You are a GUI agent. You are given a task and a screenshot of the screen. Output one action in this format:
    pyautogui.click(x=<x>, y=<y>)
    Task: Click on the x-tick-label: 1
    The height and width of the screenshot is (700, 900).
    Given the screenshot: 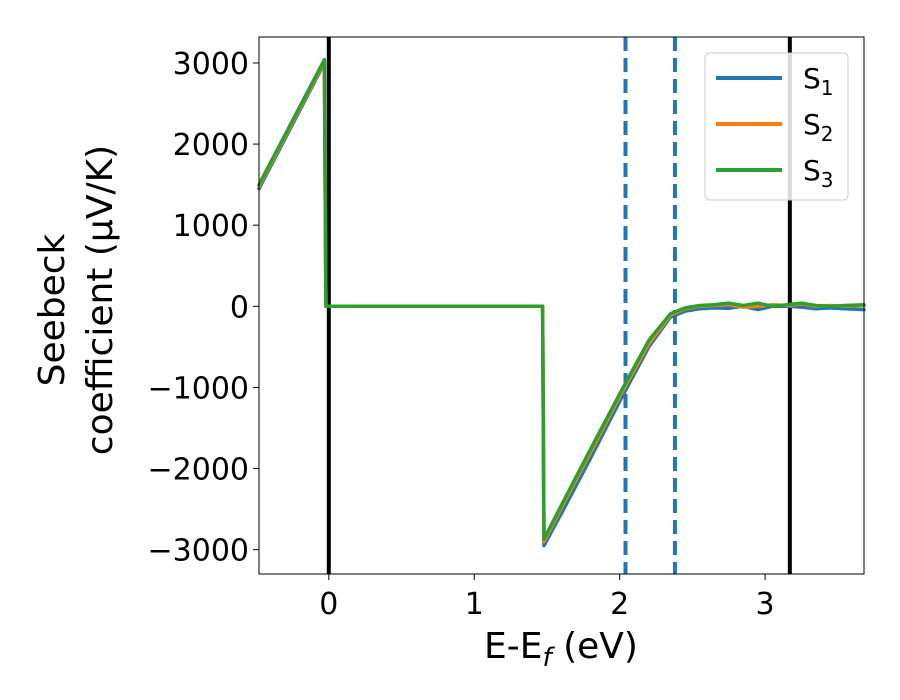 What is the action you would take?
    pyautogui.click(x=474, y=604)
    